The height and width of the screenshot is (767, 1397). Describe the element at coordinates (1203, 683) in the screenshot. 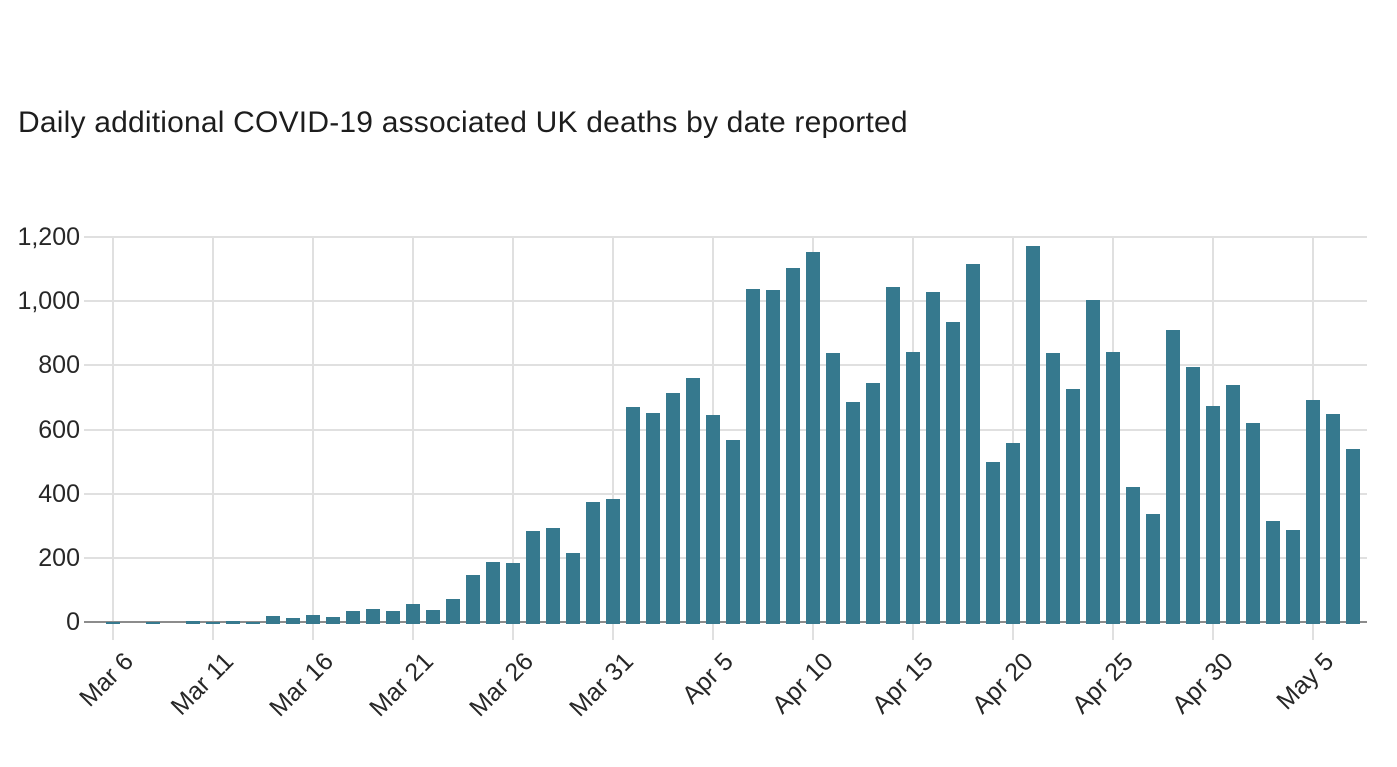

I see `x-axis-tick-label: Apr 30` at that location.